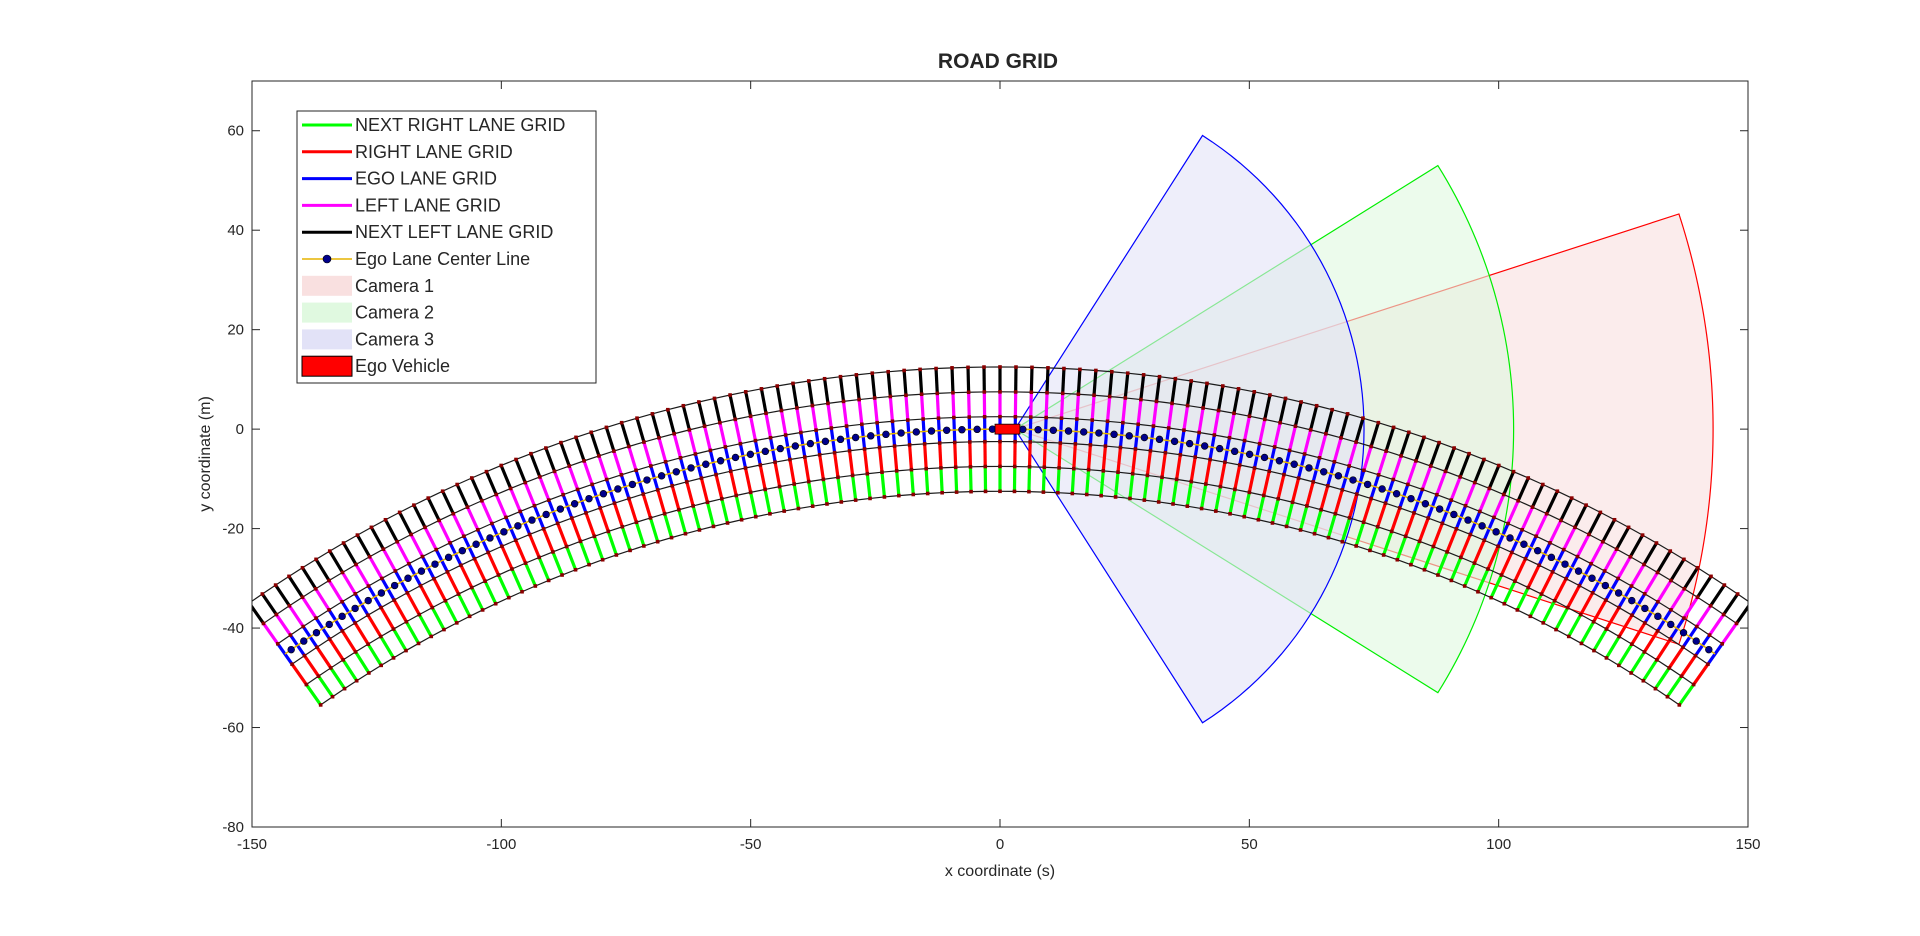 This screenshot has height=936, width=1920. What do you see at coordinates (252, 844) in the screenshot?
I see `x-tick-label: -150` at bounding box center [252, 844].